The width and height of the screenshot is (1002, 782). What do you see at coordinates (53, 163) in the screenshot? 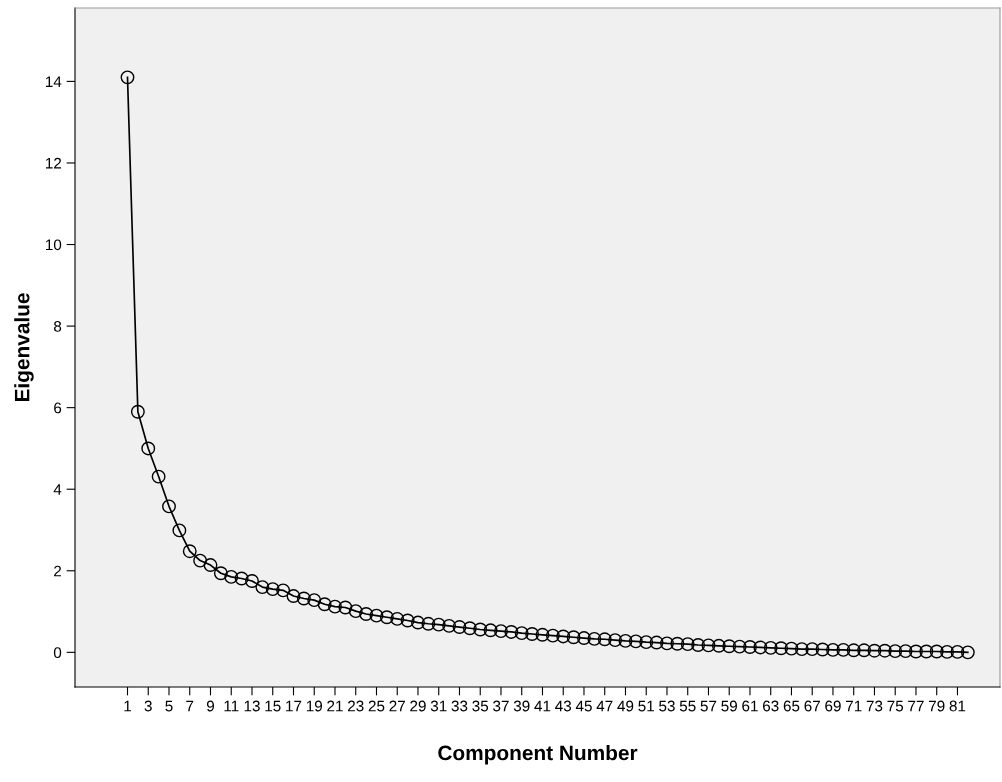
I see `y-tick-label: 12` at bounding box center [53, 163].